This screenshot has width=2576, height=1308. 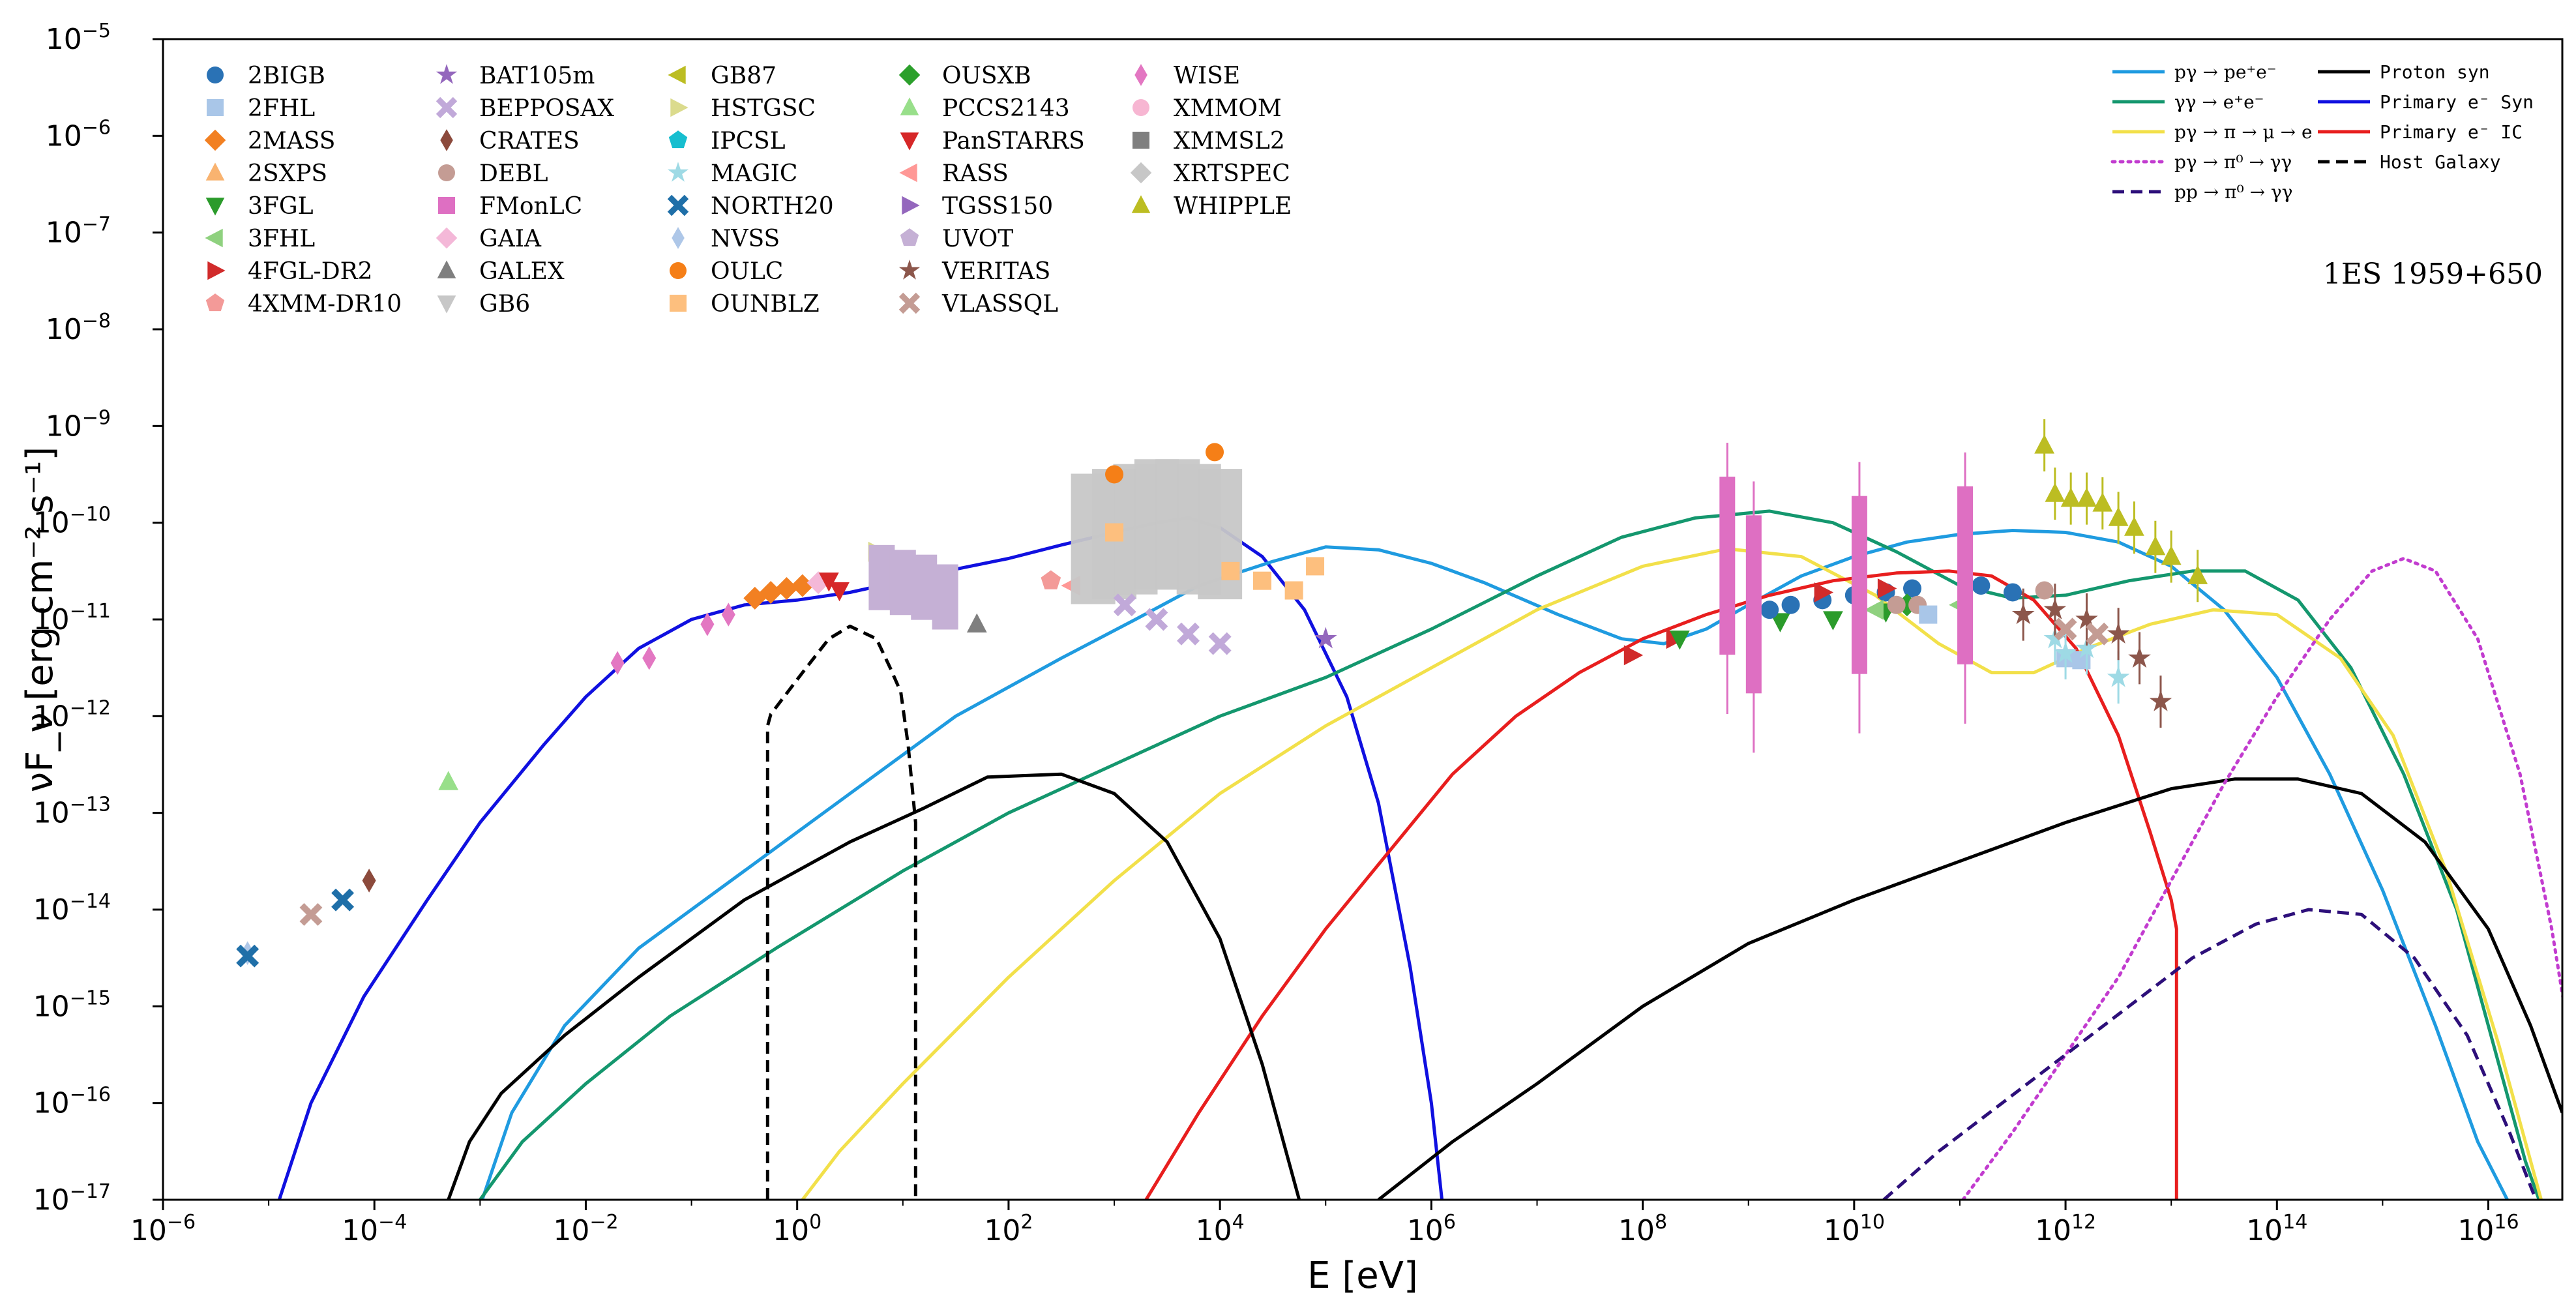 I want to click on legend-marker-north20, so click(x=678, y=205).